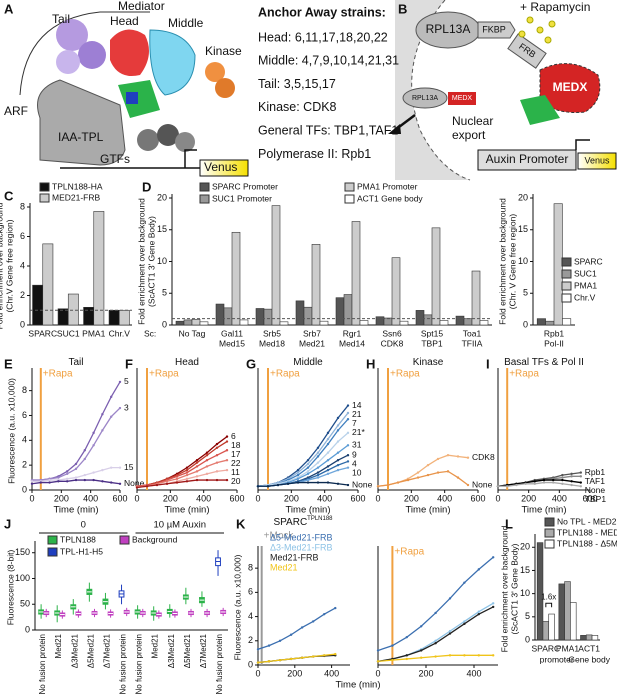 The image size is (617, 696). I want to click on group-label: promoter, so click(557, 659).